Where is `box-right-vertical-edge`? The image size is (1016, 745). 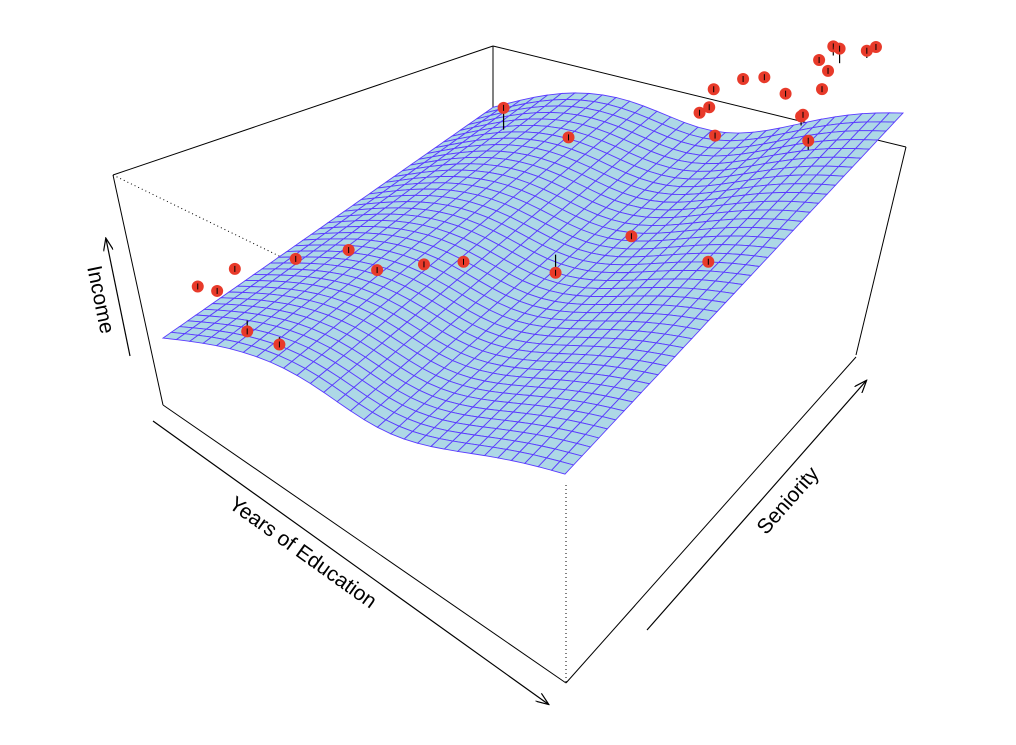 box-right-vertical-edge is located at coordinates (881, 251).